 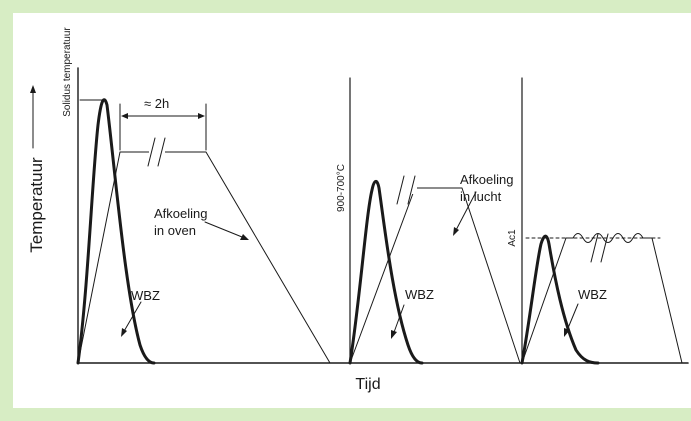 What do you see at coordinates (394, 334) in the screenshot?
I see `pointer-wbz-2-head` at bounding box center [394, 334].